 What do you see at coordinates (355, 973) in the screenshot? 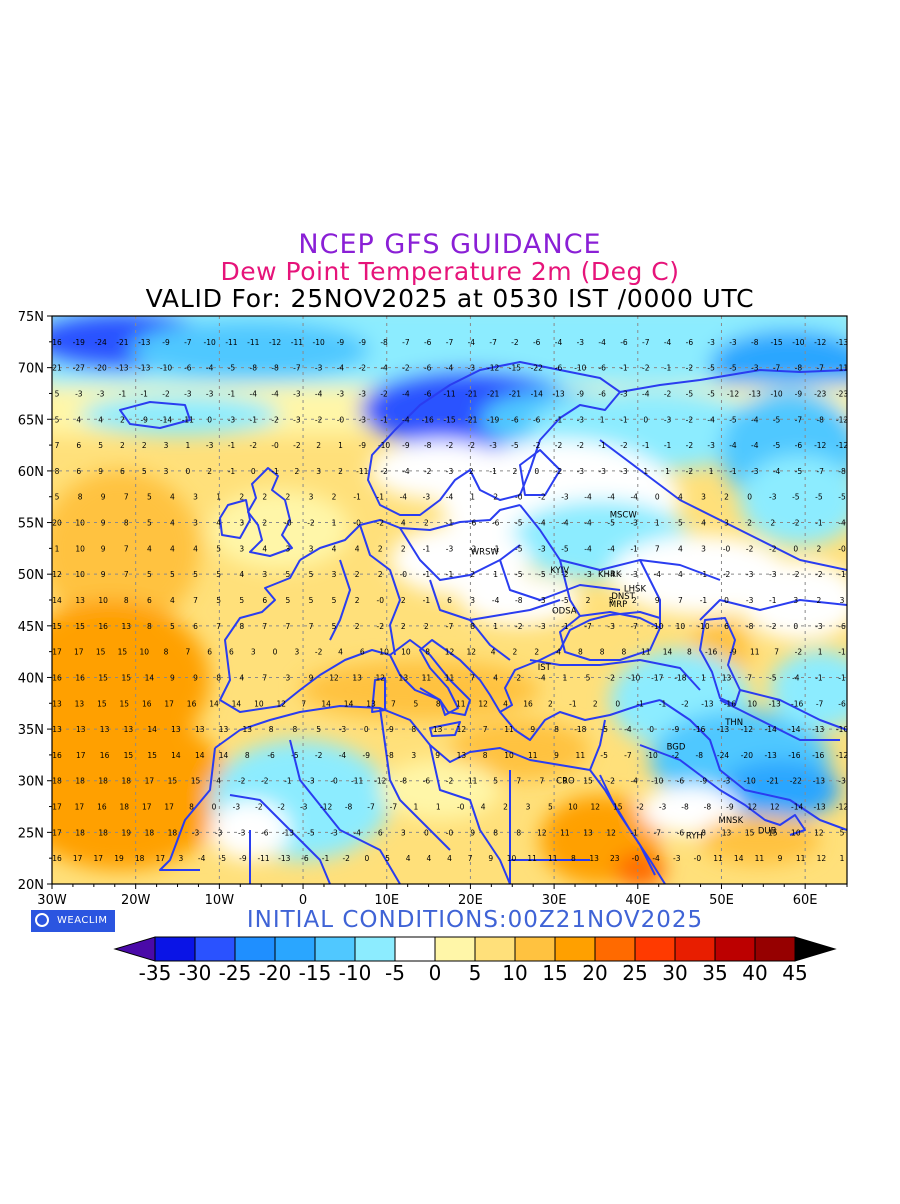
I see `colorbar-label: -10` at bounding box center [355, 973].